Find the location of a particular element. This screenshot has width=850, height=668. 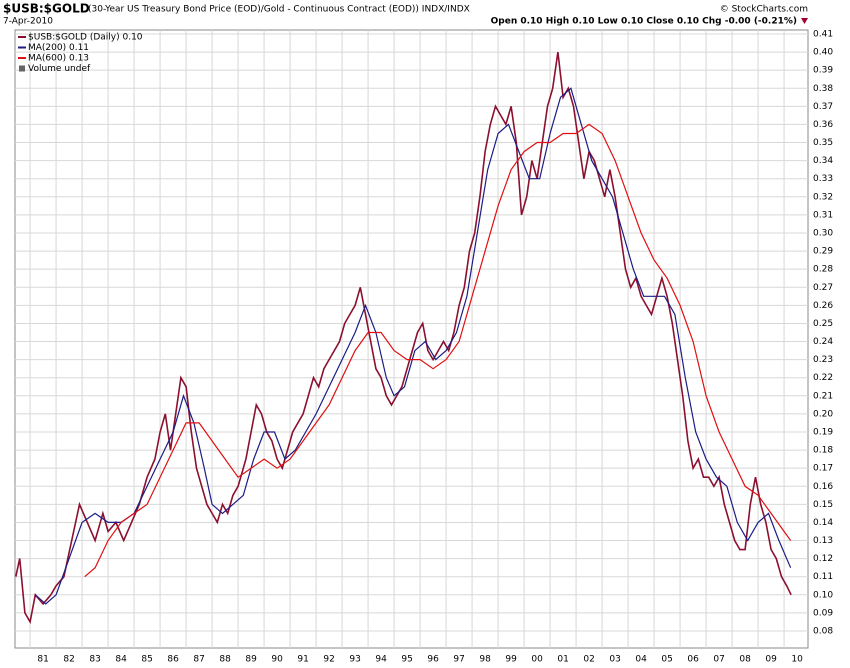

y-tick-label: 0.30 is located at coordinates (823, 233).